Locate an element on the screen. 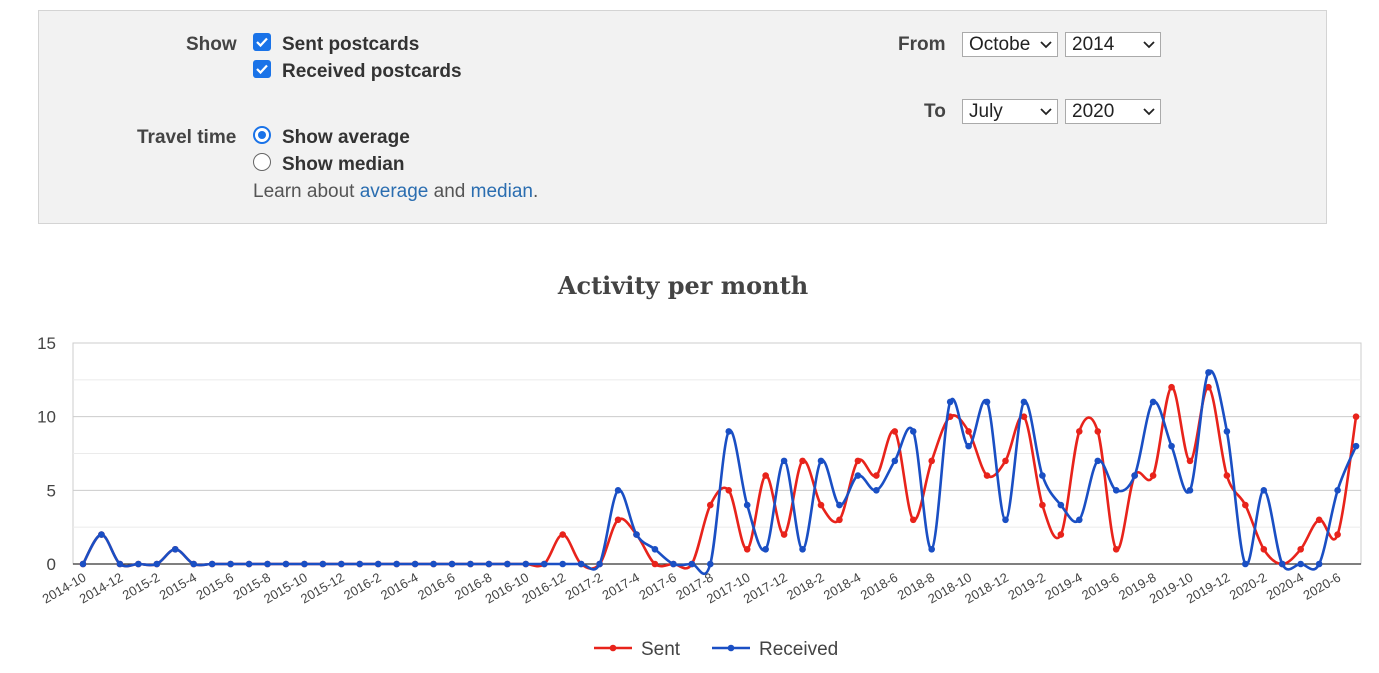 Image resolution: width=1379 pixels, height=673 pixels. x-tick-label: 2018-4 is located at coordinates (842, 586).